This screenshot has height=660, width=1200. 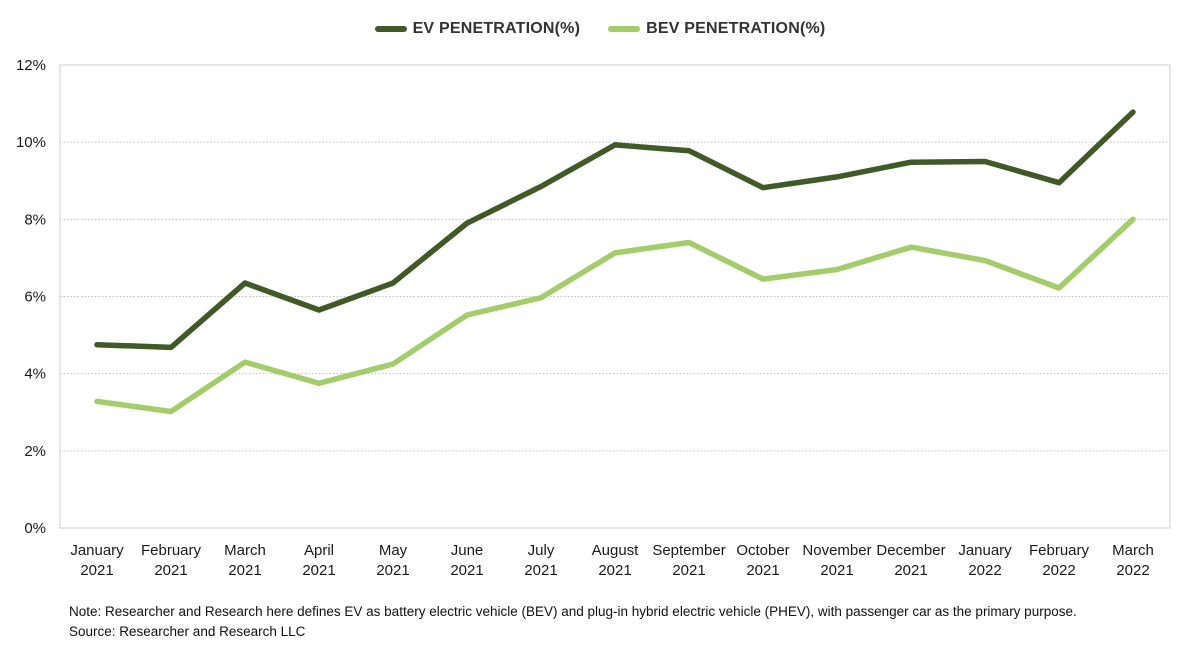 I want to click on legend-label-bev: BEV PENETRATION(%), so click(x=736, y=28).